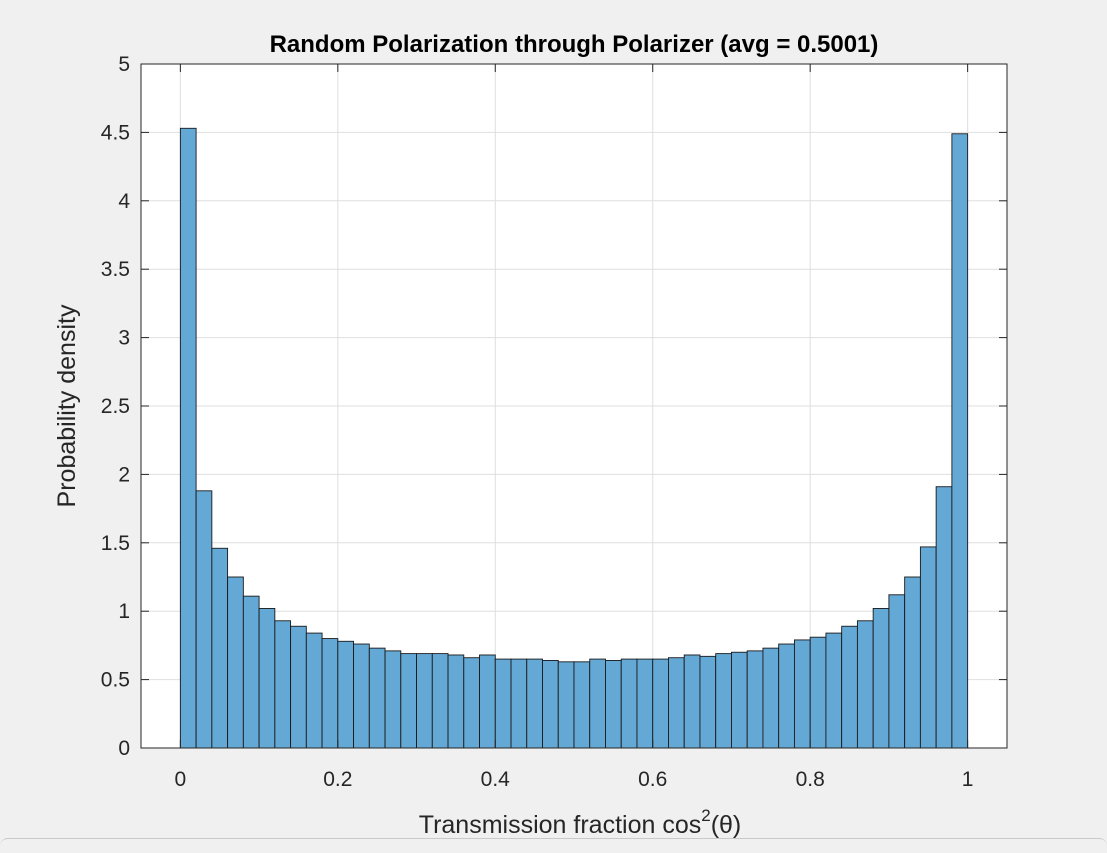 Image resolution: width=1107 pixels, height=853 pixels. I want to click on x-tick-label: 0.8, so click(810, 779).